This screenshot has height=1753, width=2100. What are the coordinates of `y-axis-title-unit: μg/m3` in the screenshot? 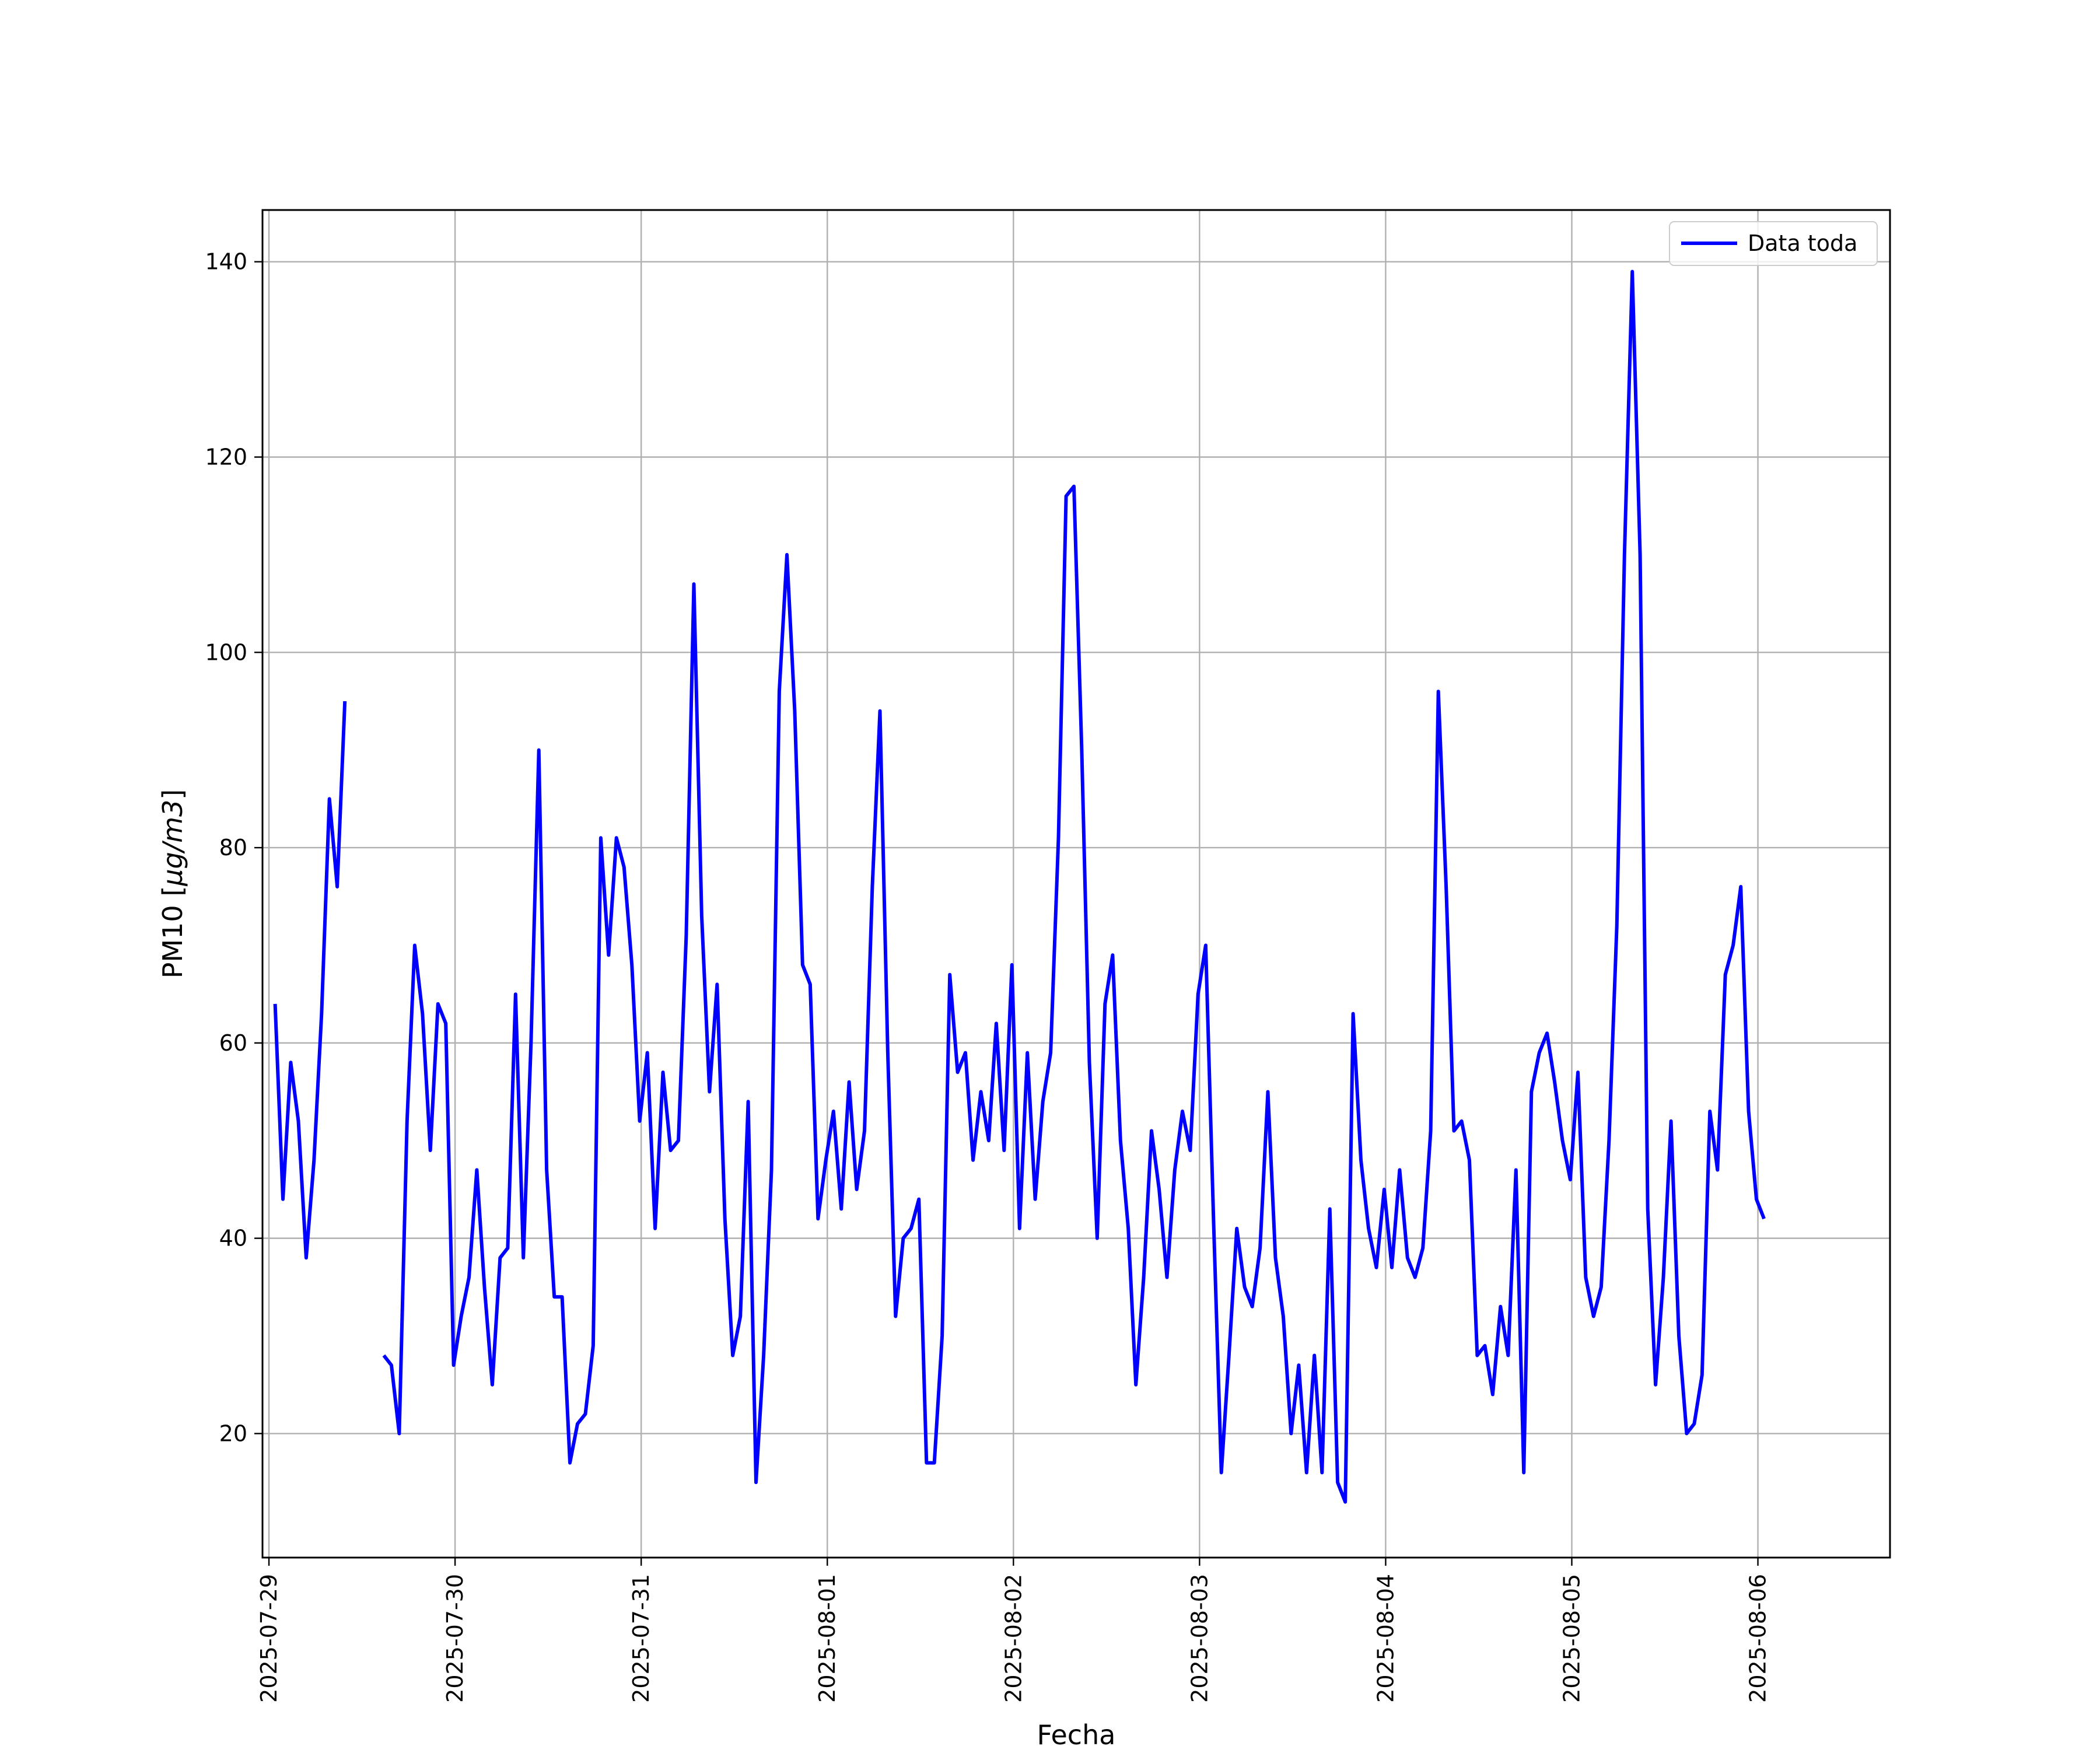 It's located at (173, 843).